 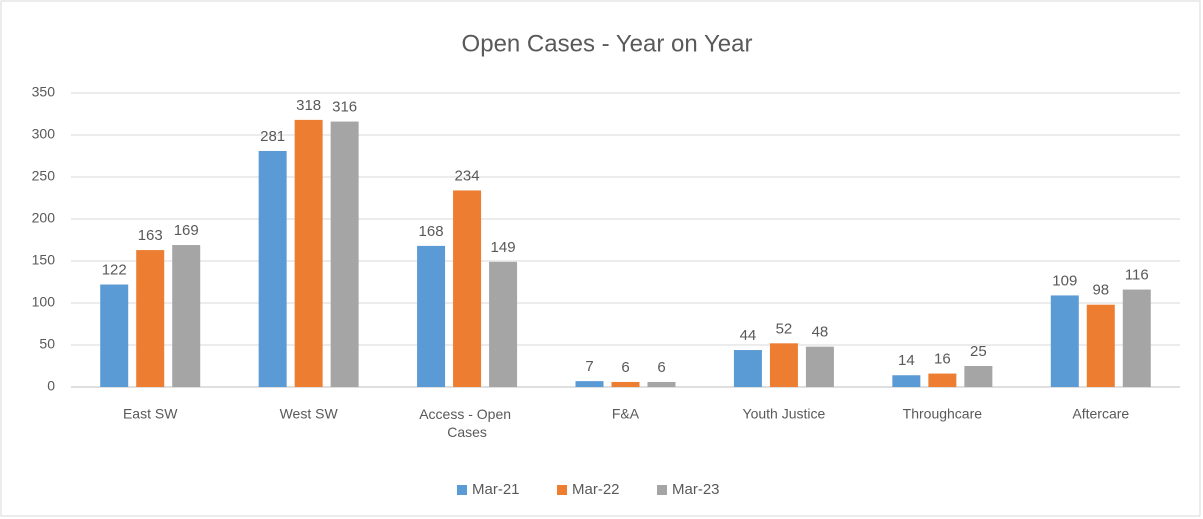 I want to click on value-label: 16, so click(x=942, y=359).